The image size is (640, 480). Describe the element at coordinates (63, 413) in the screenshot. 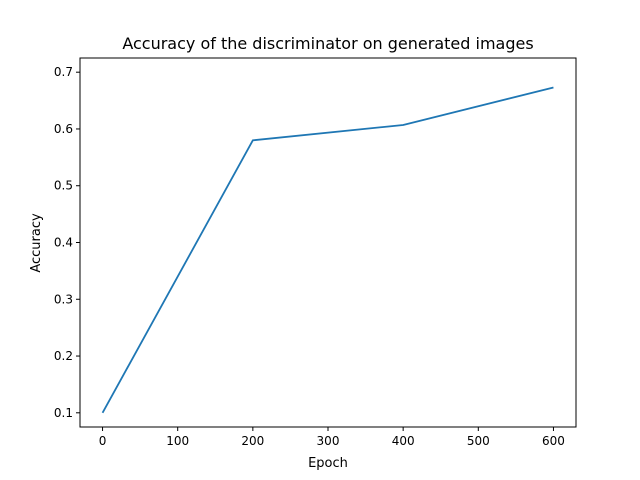

I see `y-tick-label: 0.1` at that location.